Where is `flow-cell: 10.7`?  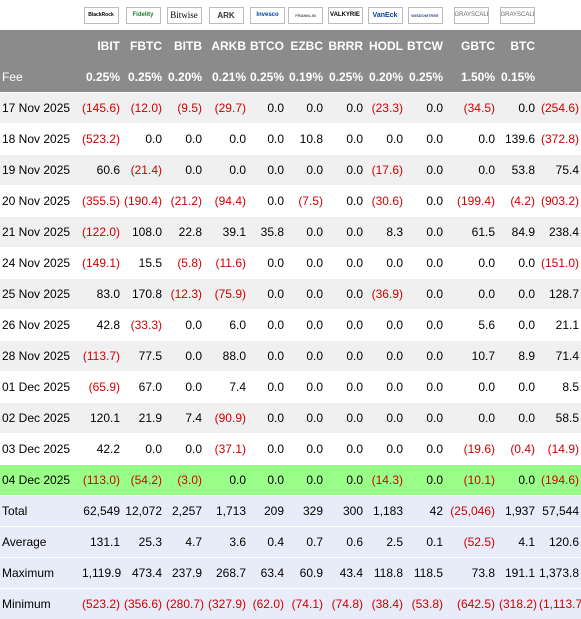
flow-cell: 10.7 is located at coordinates (471, 356).